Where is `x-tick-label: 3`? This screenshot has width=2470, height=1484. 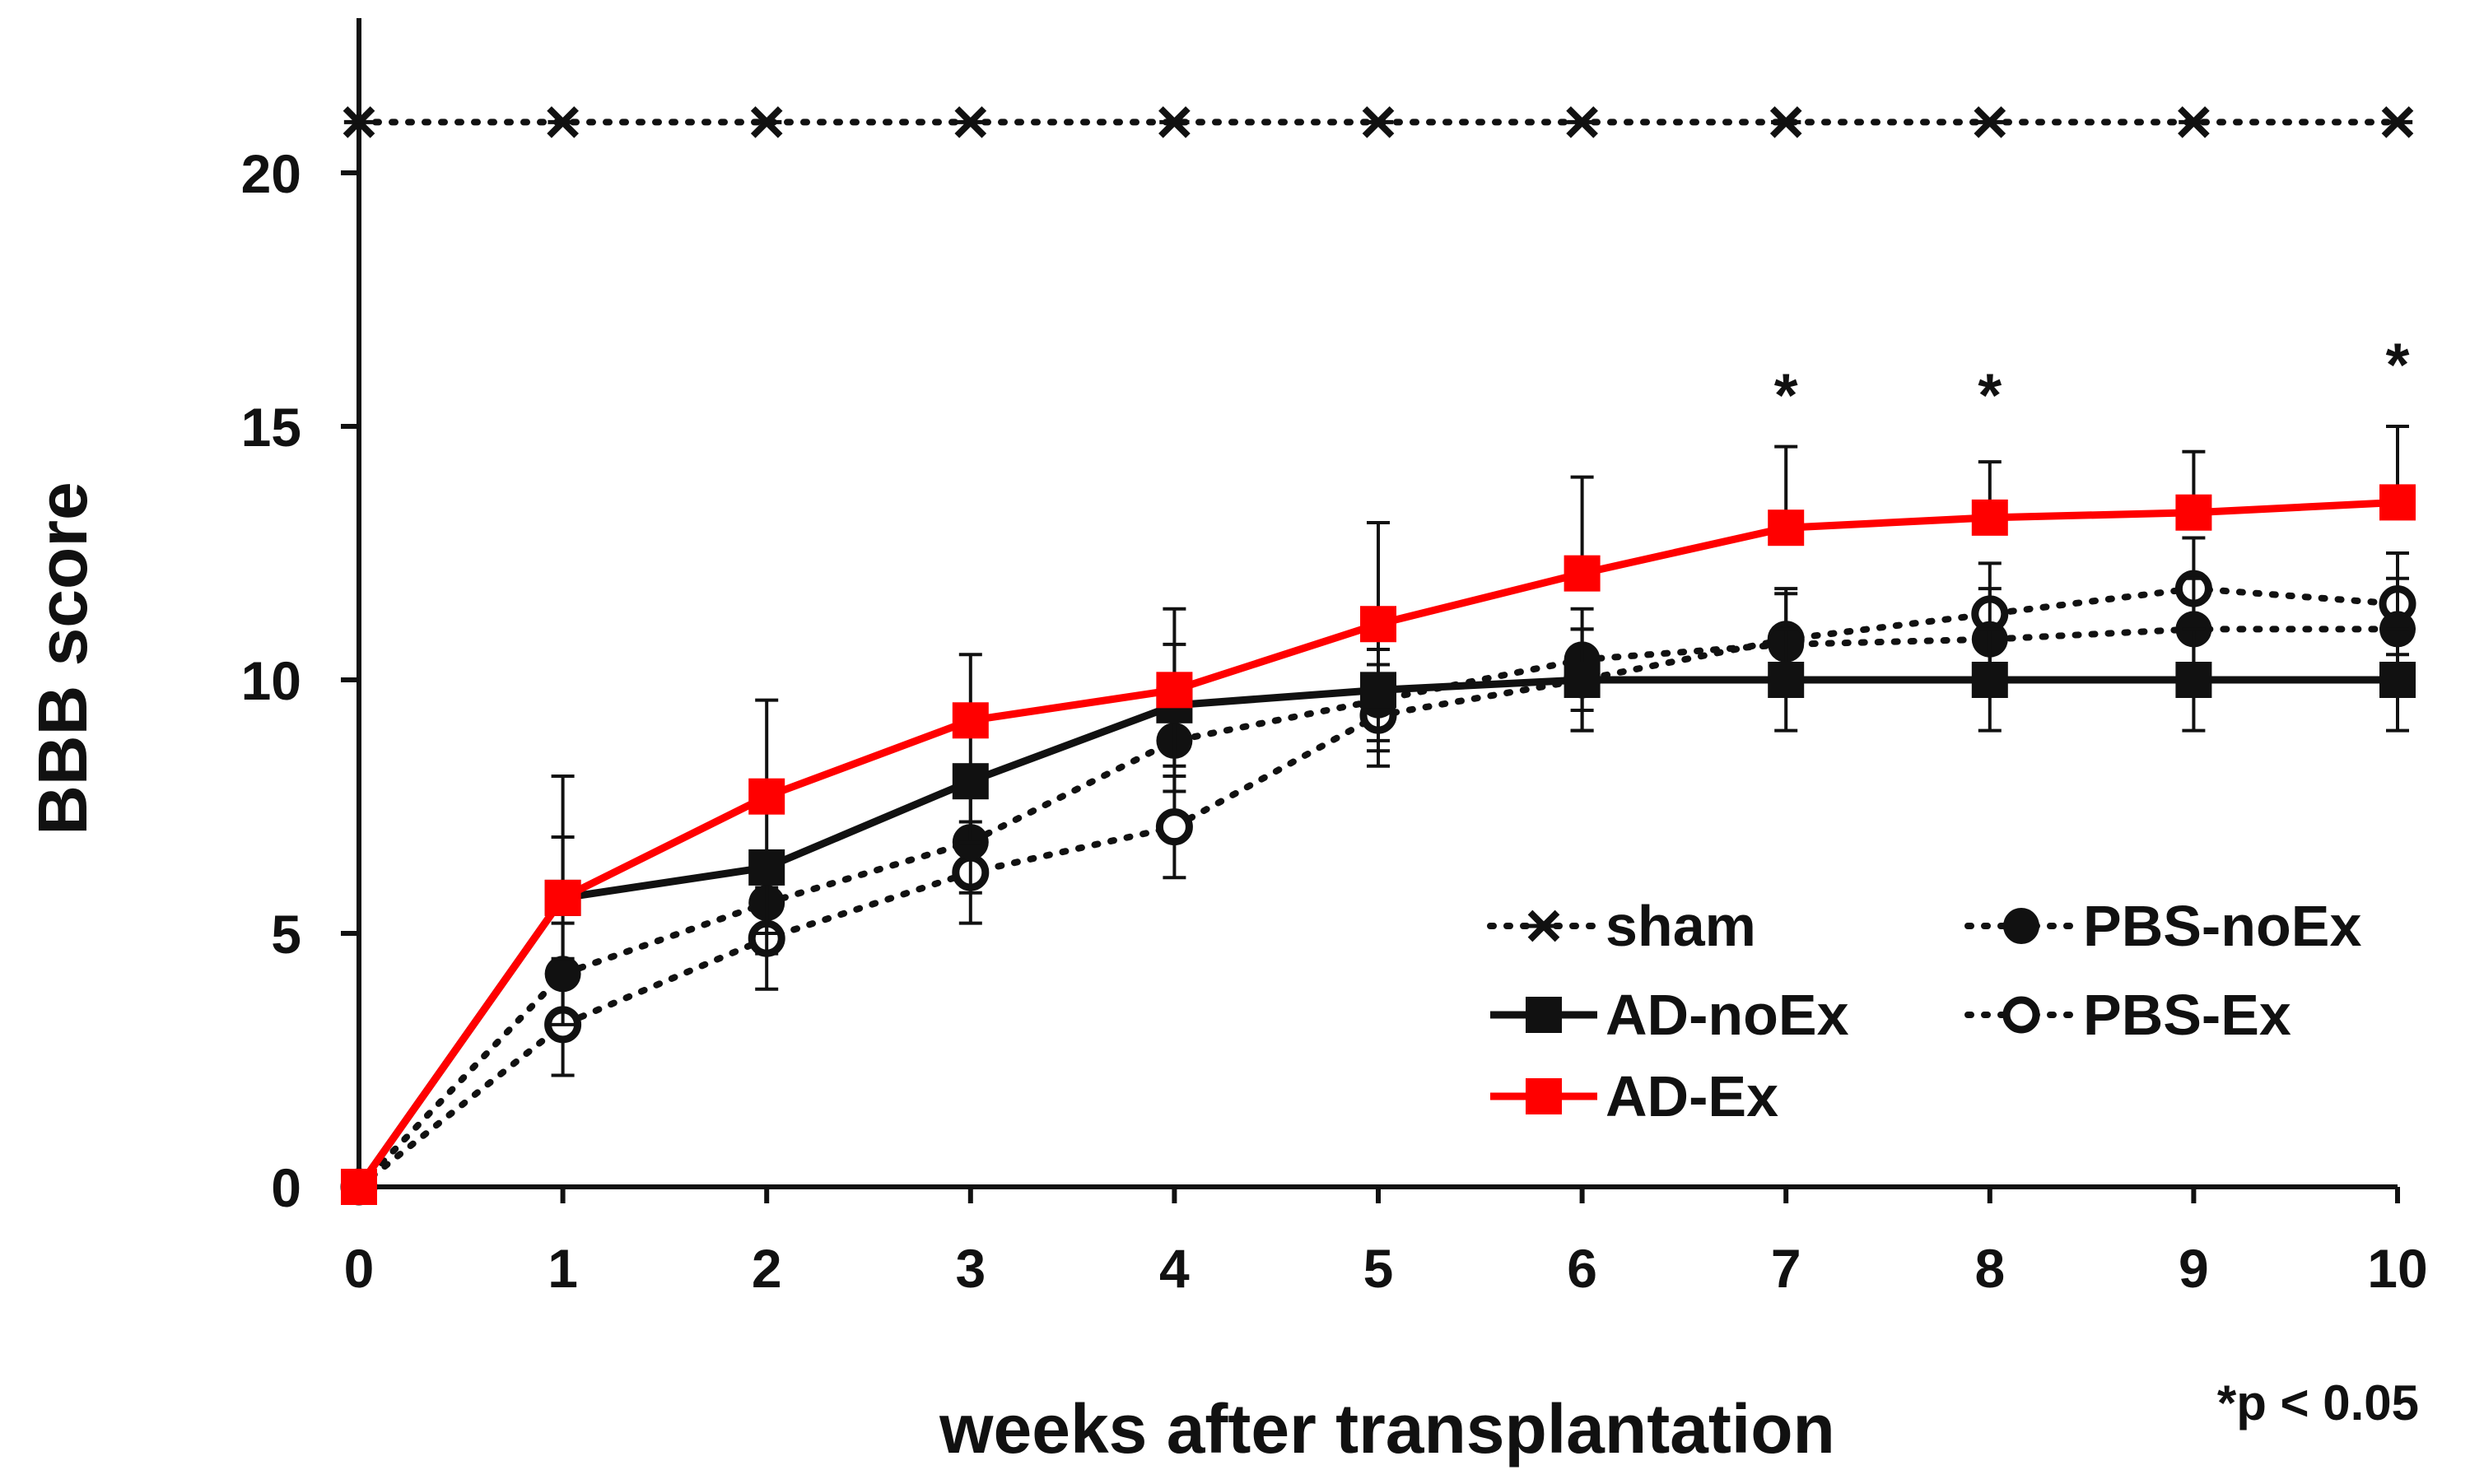 x-tick-label: 3 is located at coordinates (970, 1268).